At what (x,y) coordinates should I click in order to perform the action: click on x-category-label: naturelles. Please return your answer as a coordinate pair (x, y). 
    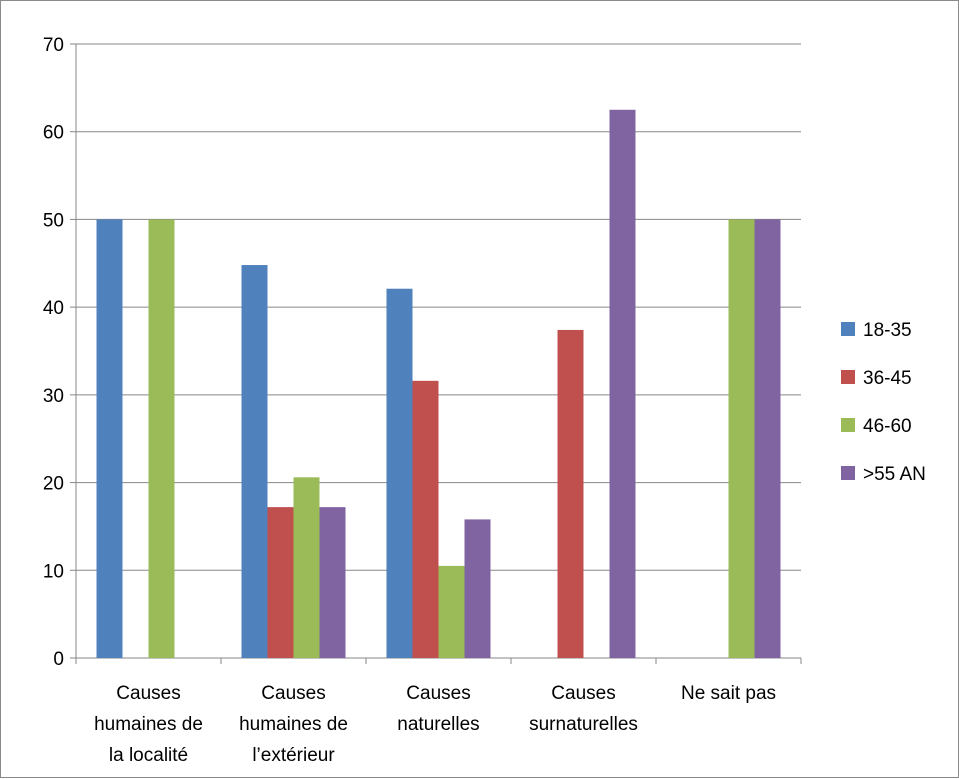
    Looking at the image, I should click on (438, 724).